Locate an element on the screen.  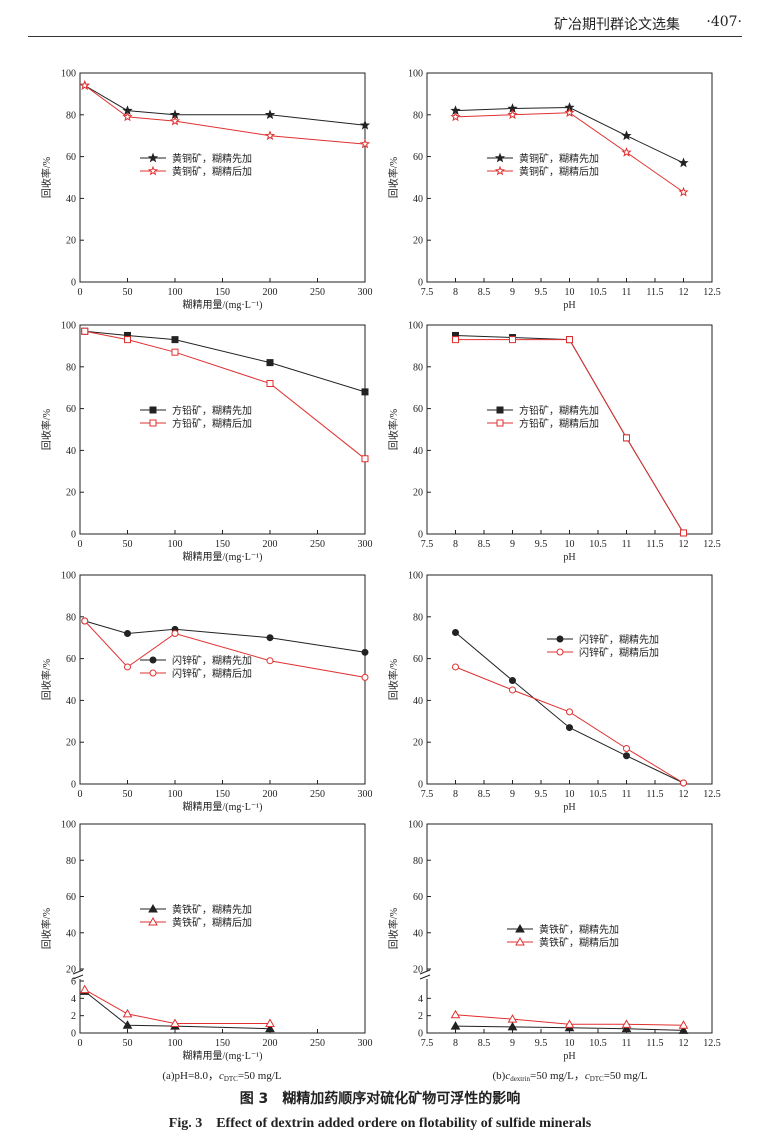
y-tick-label: 20 is located at coordinates (418, 241).